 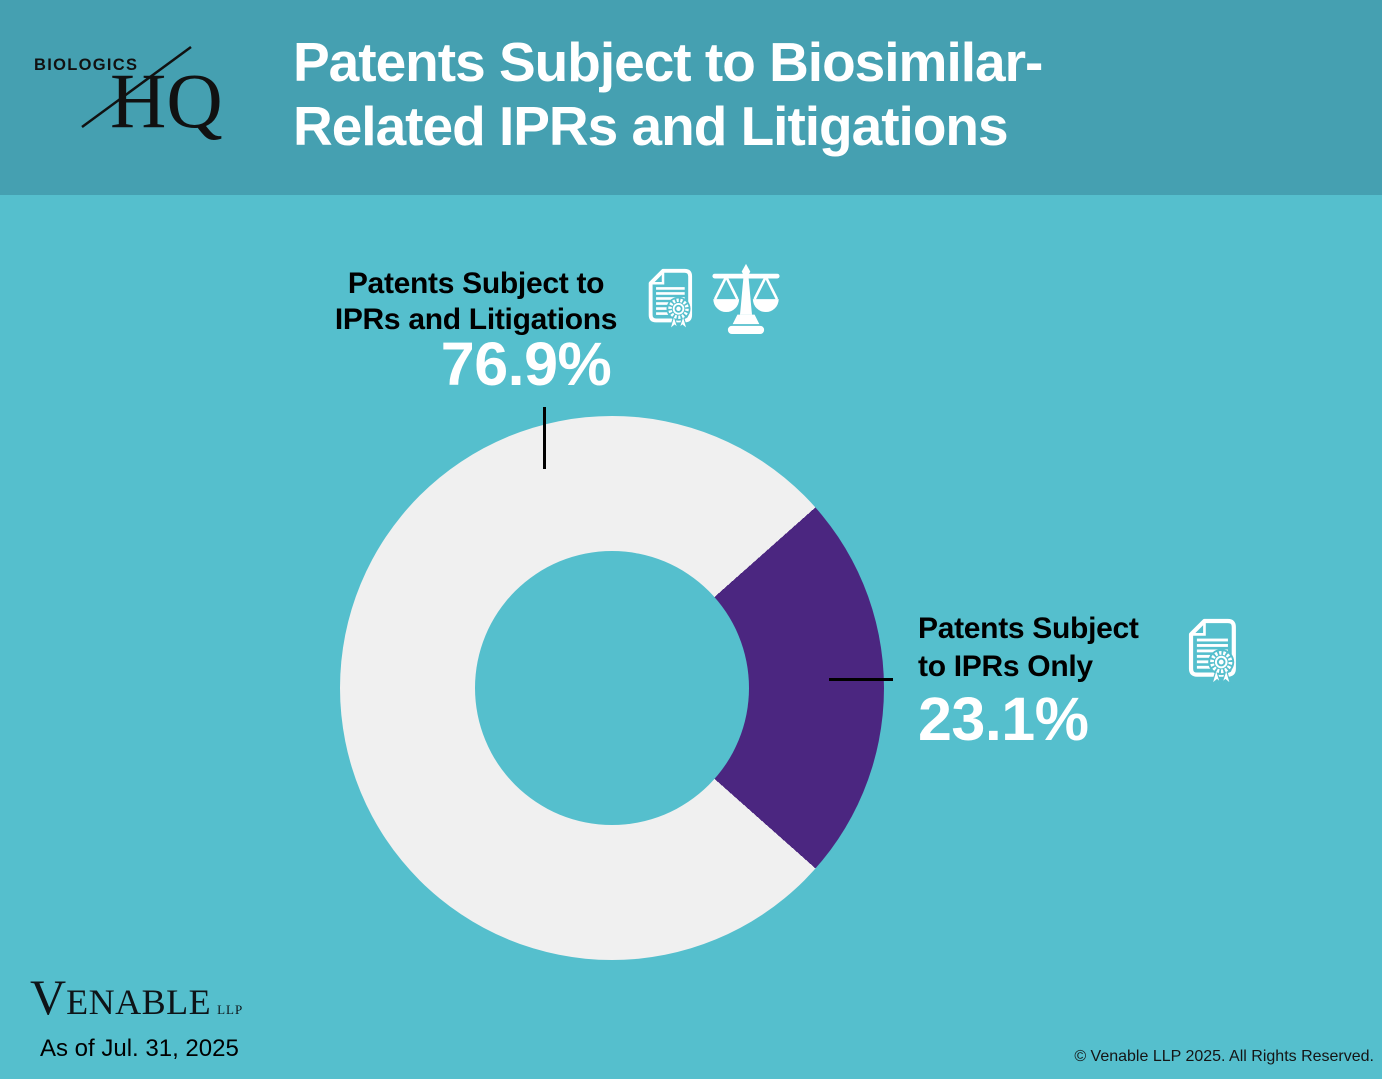 I want to click on callout-right-line2: to IPRs Only, so click(x=1005, y=666).